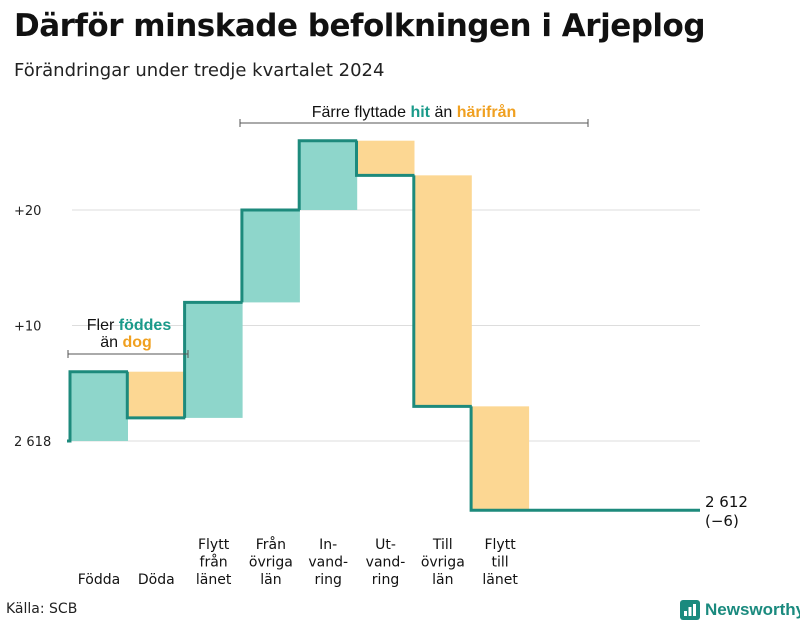 Image resolution: width=800 pixels, height=625 pixels. I want to click on brand-logo: Newsworthy, so click(740, 610).